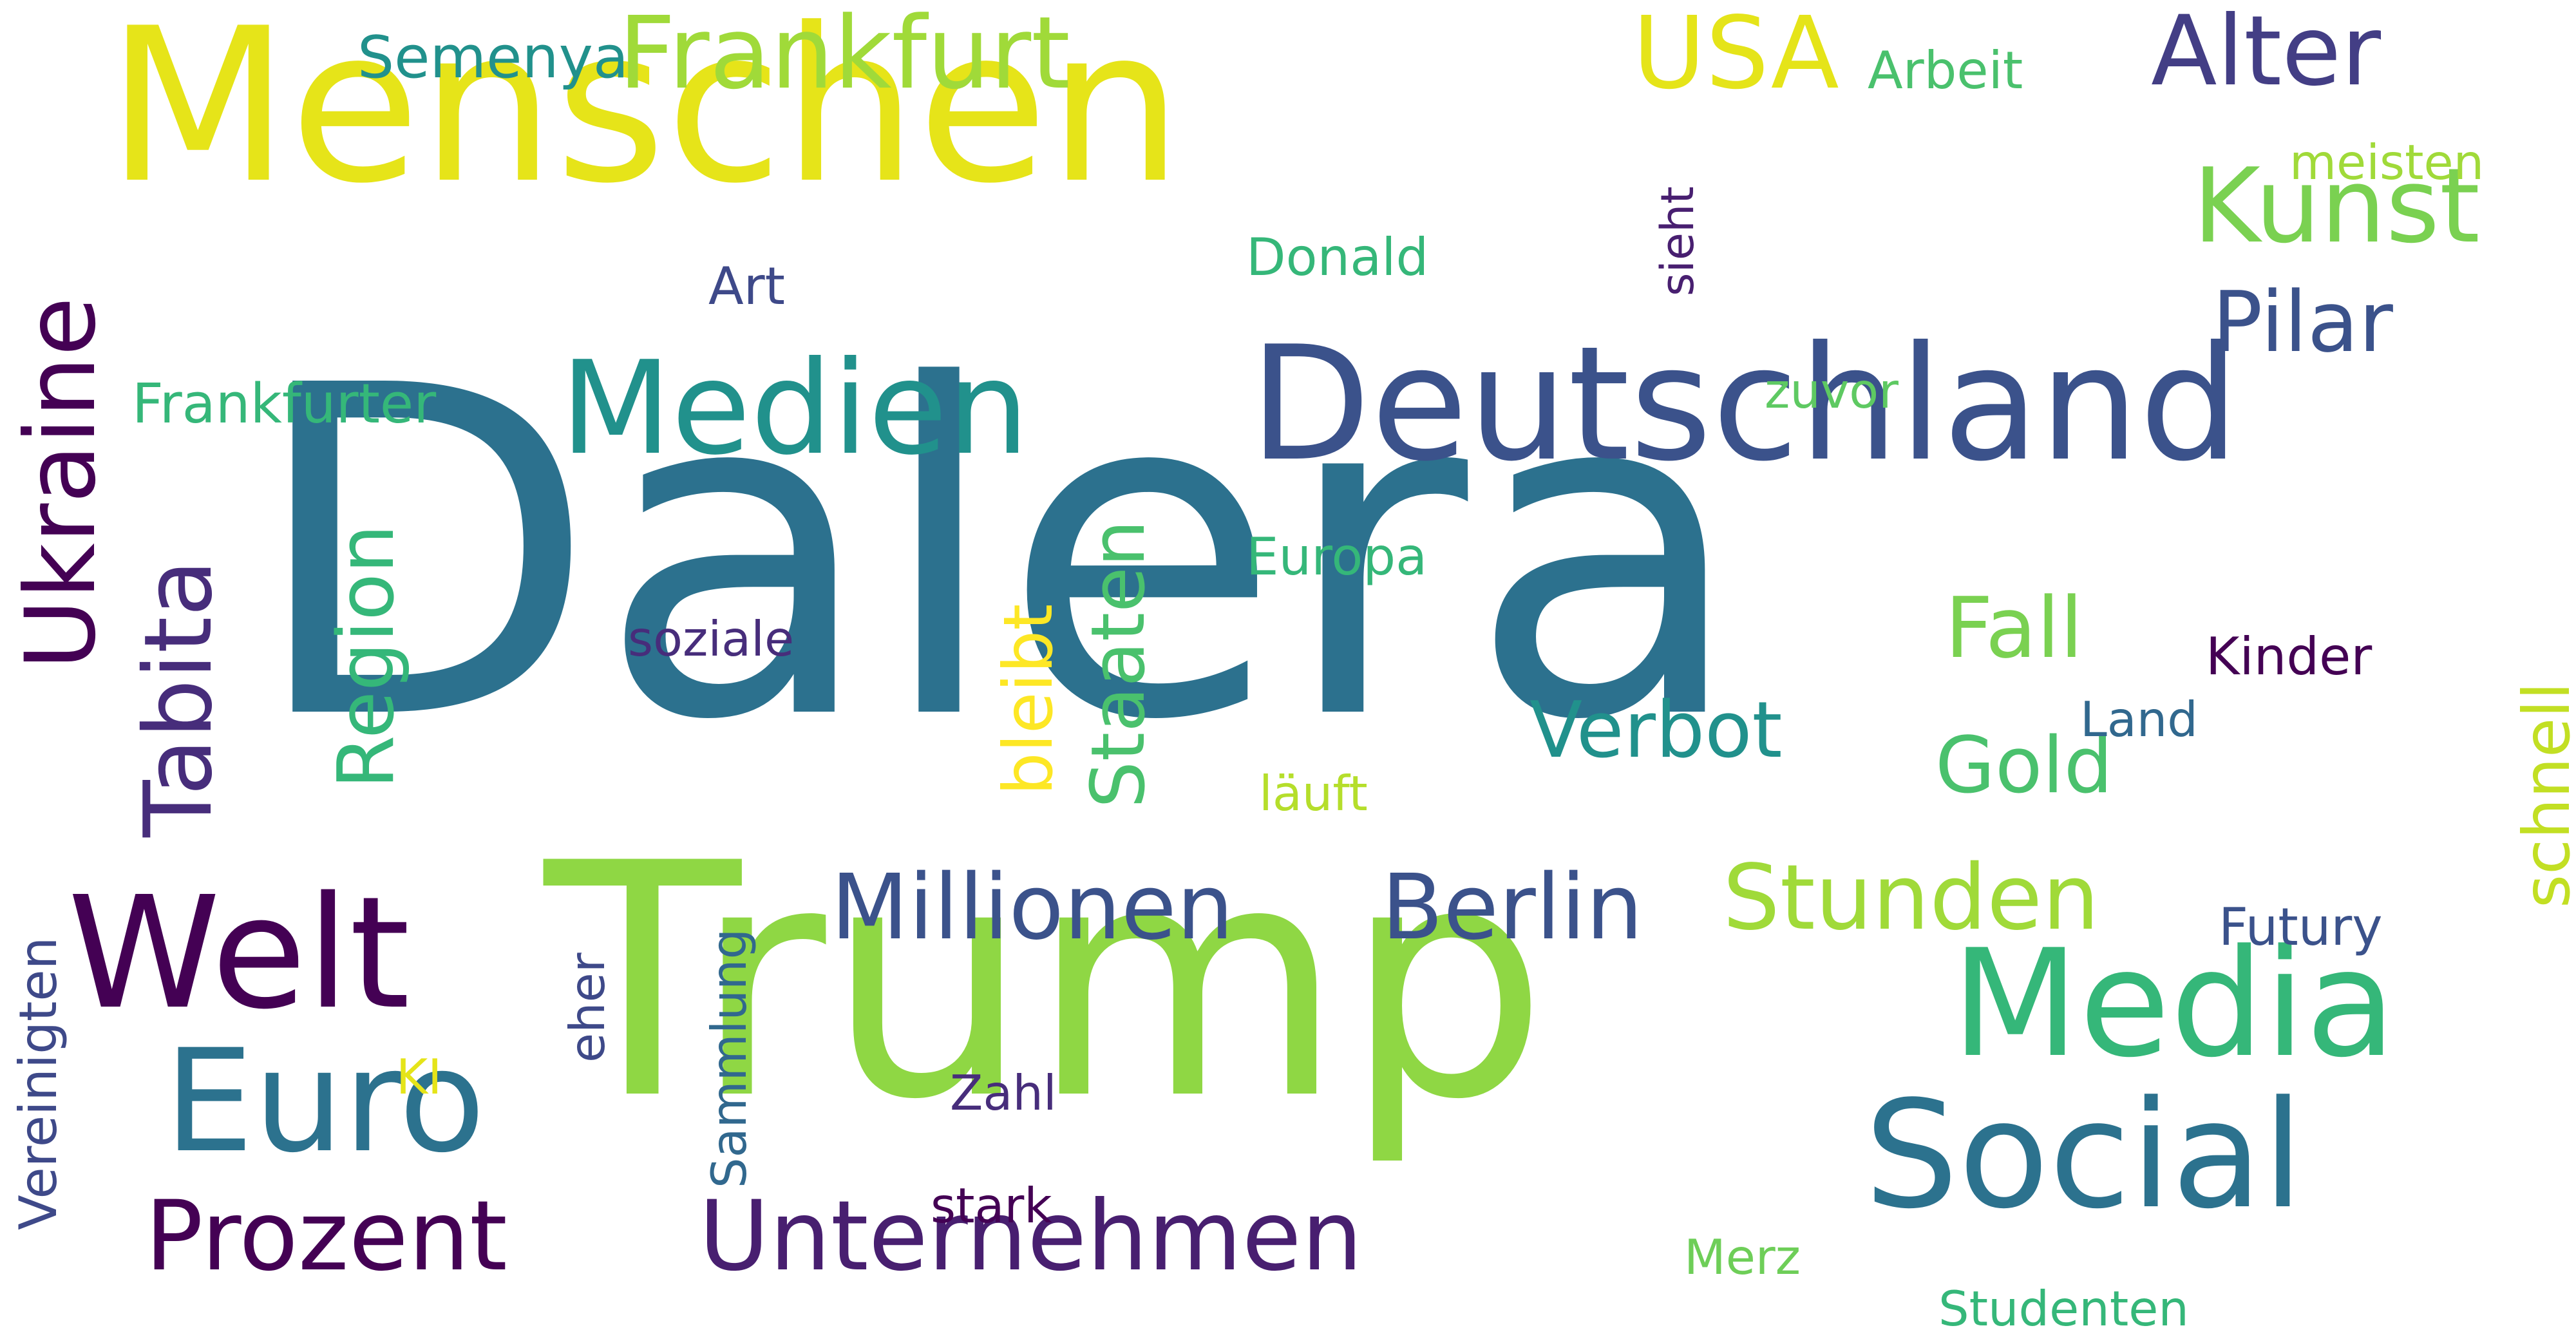 This screenshot has width=2576, height=1337. What do you see at coordinates (239, 953) in the screenshot?
I see `word-welt: Welt` at bounding box center [239, 953].